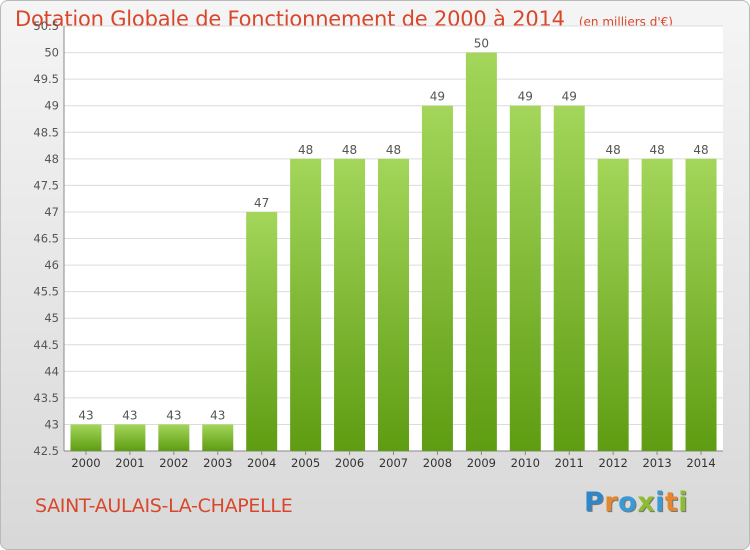  Describe the element at coordinates (51, 424) in the screenshot. I see `y-tick-label: 43` at that location.